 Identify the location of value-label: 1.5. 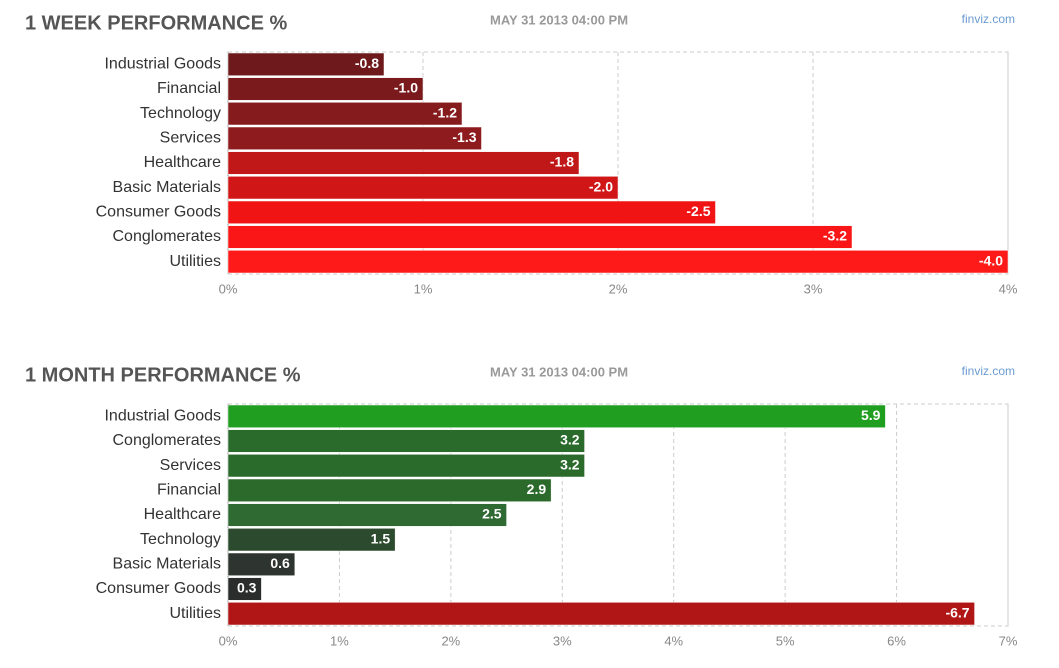
(381, 538).